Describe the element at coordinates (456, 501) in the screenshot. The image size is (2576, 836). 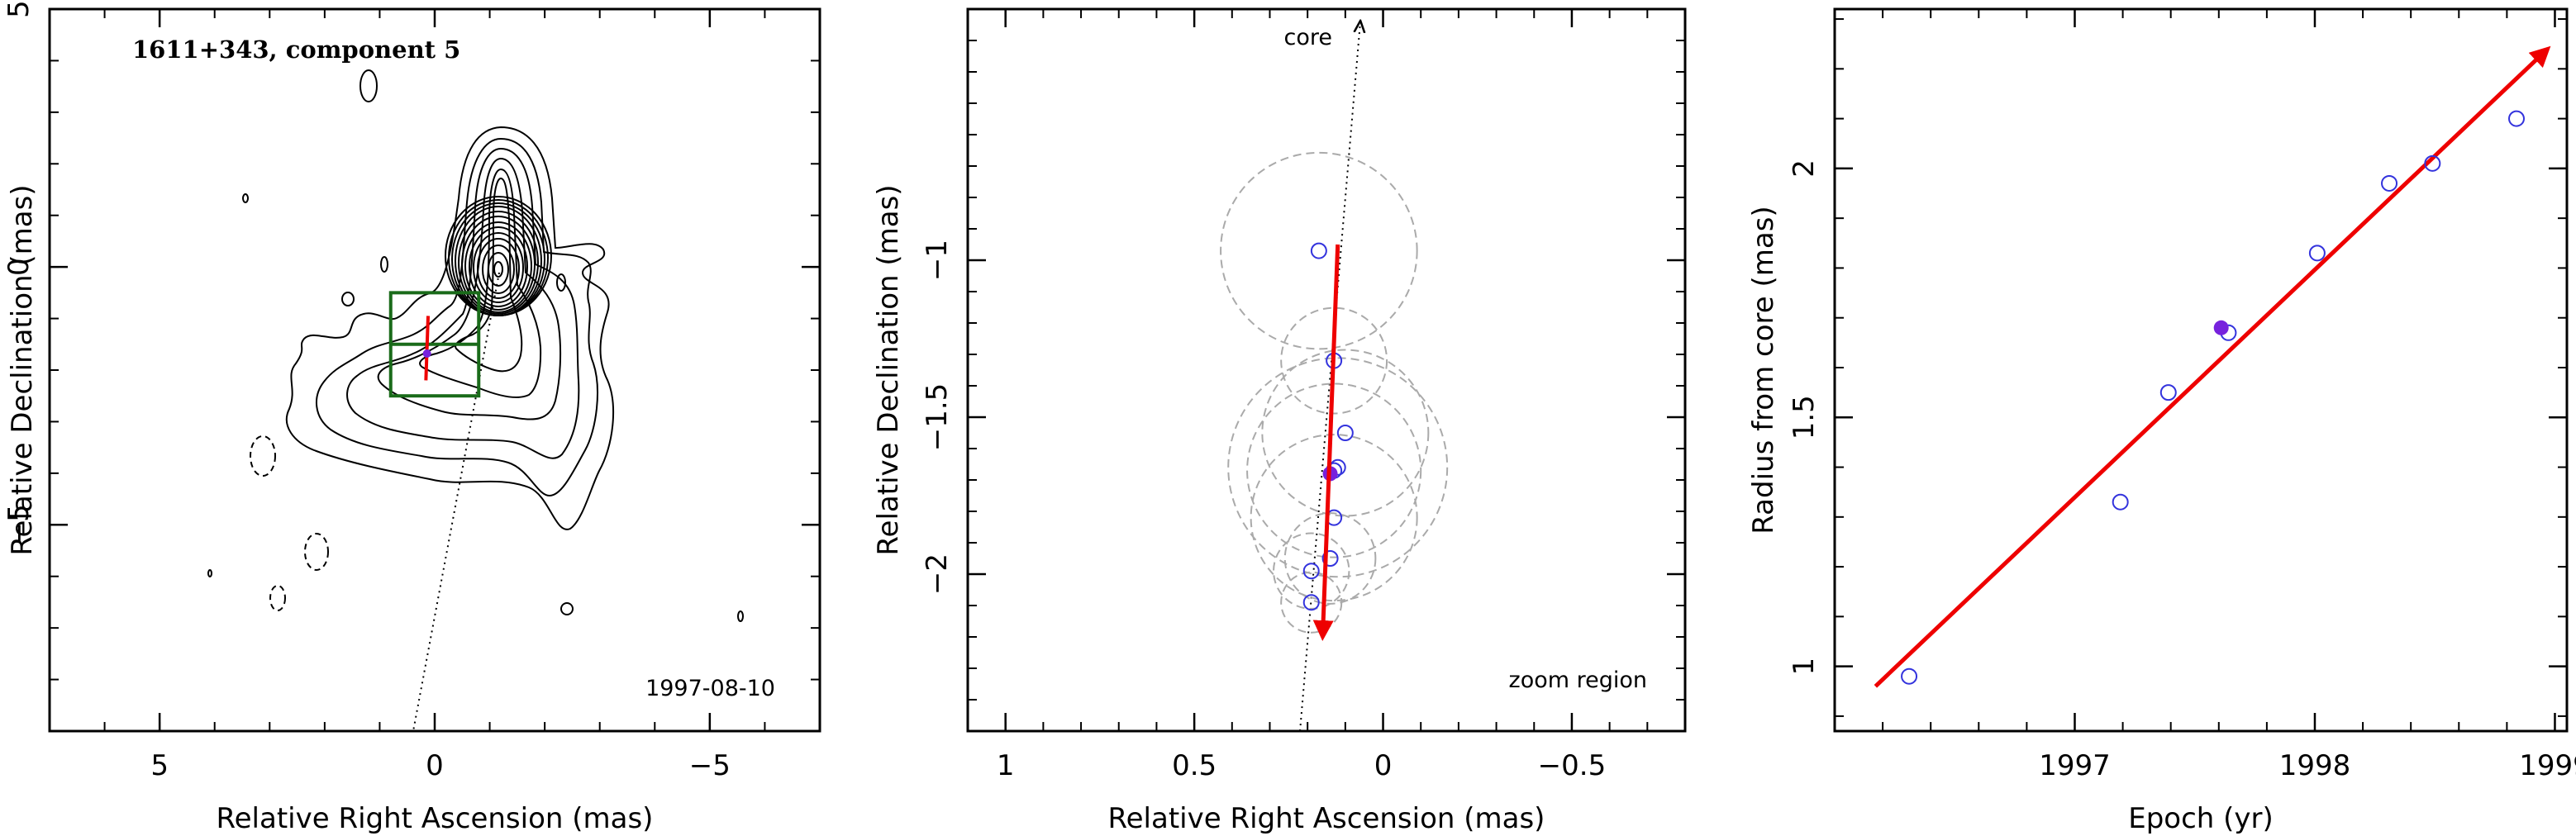
I see `jet-direction-line` at that location.